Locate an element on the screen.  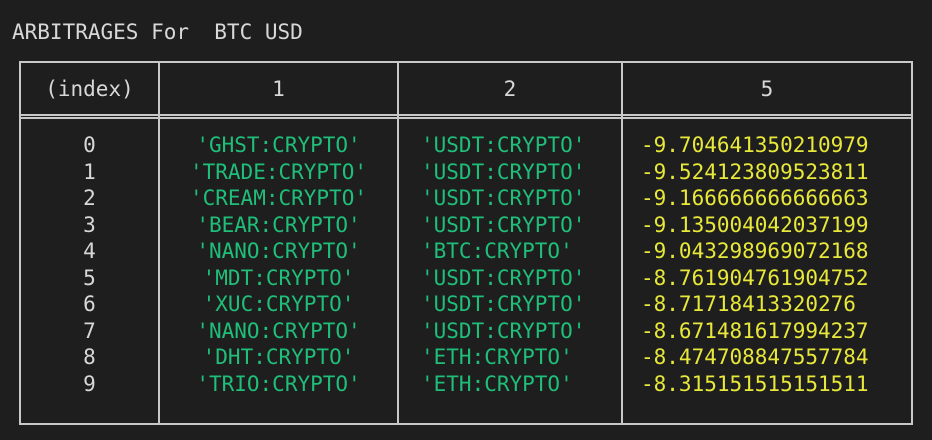
symbol-1-cell: 'MDT:CRYPTO' is located at coordinates (278, 277).